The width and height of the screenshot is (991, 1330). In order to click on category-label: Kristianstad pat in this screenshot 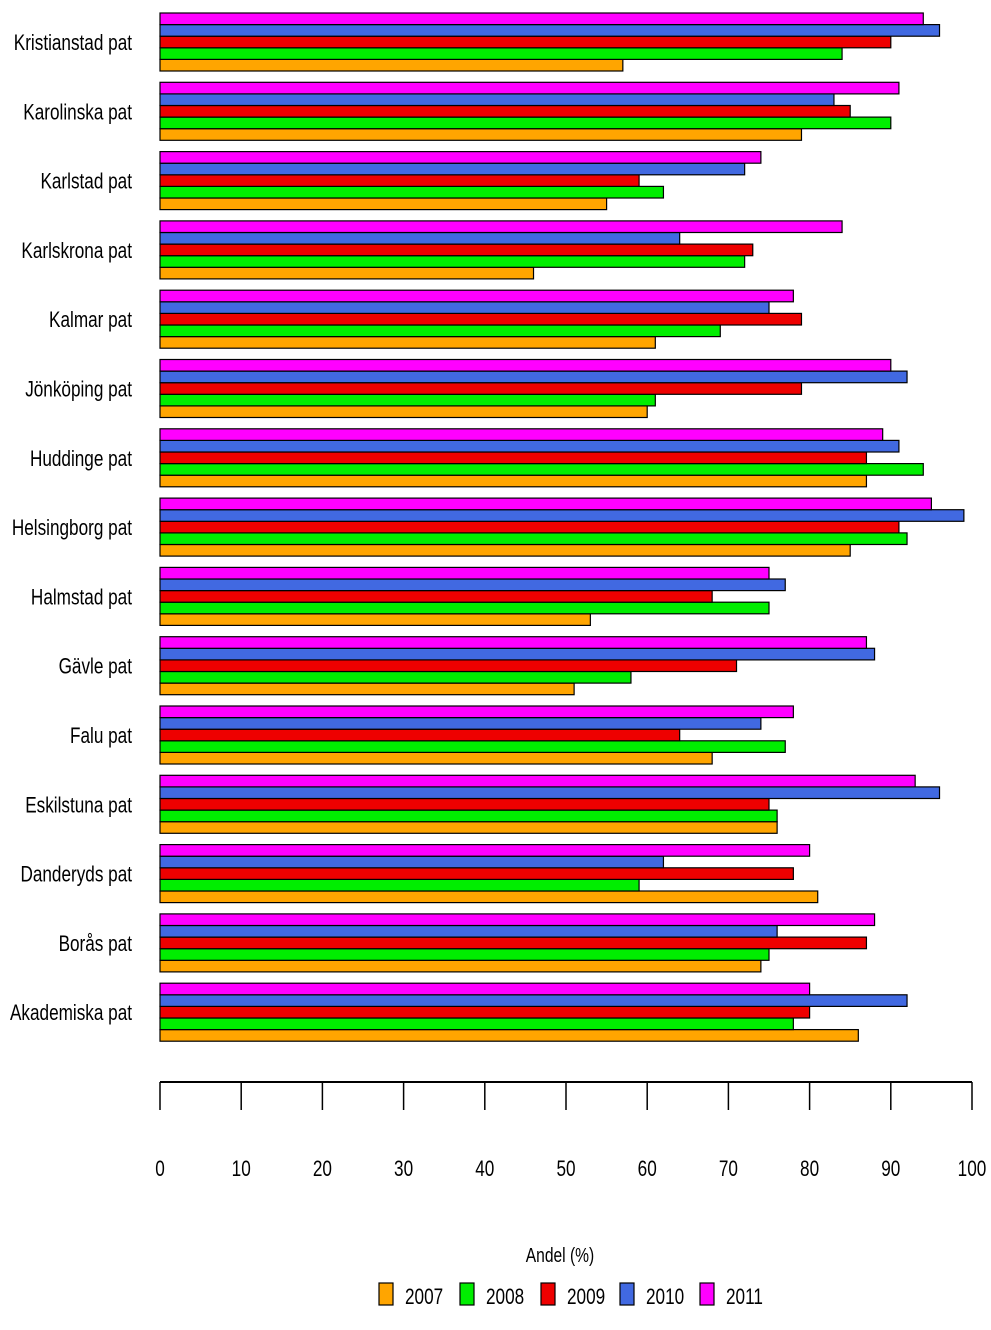, I will do `click(73, 43)`.